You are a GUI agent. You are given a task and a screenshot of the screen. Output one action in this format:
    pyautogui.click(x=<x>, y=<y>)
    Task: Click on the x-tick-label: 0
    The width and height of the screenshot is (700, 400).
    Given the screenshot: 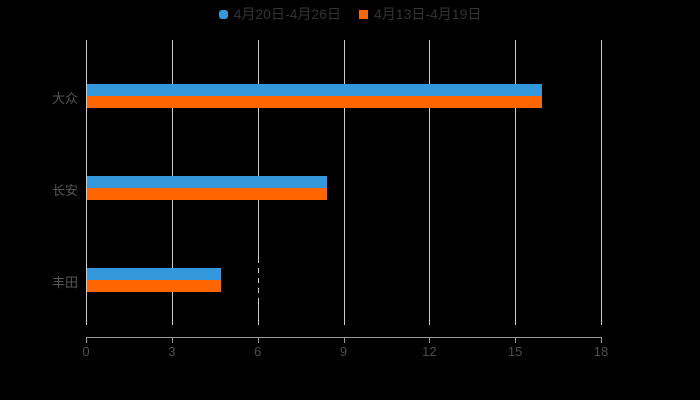 What is the action you would take?
    pyautogui.click(x=86, y=351)
    